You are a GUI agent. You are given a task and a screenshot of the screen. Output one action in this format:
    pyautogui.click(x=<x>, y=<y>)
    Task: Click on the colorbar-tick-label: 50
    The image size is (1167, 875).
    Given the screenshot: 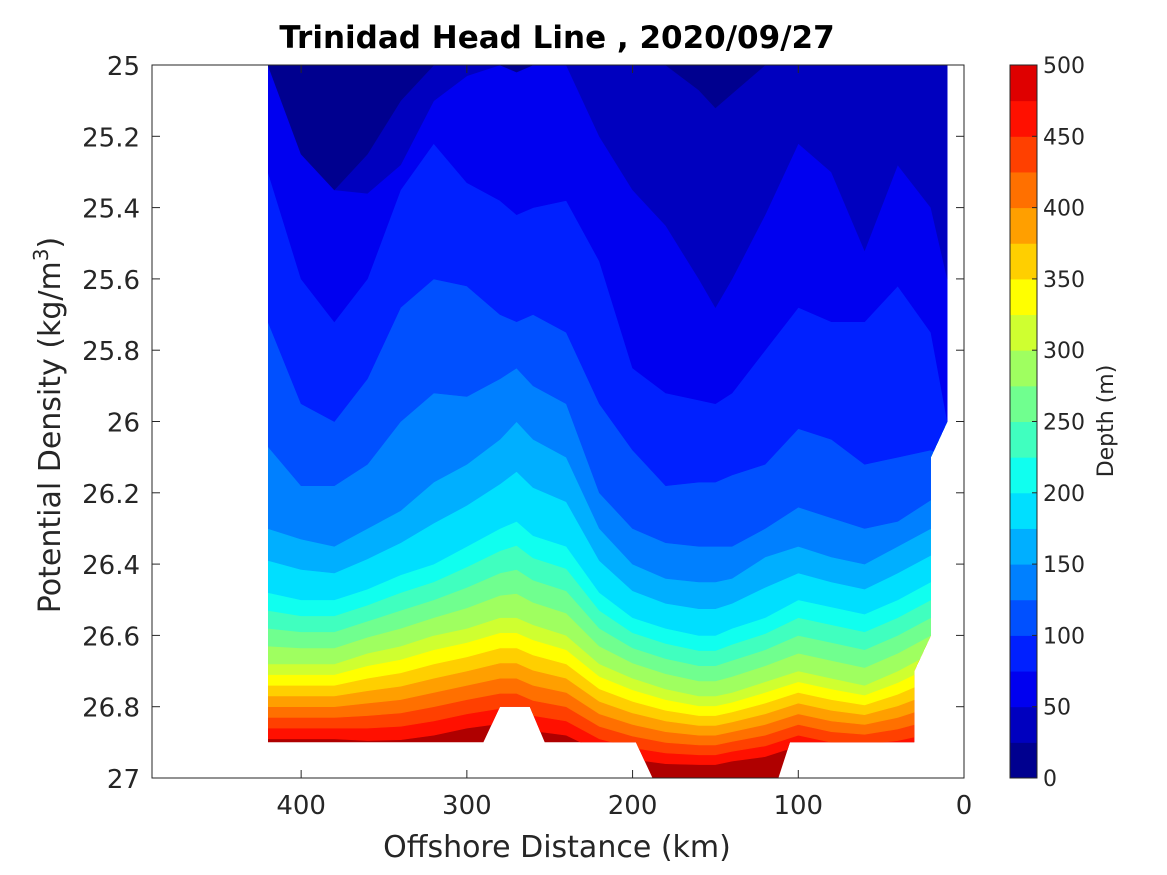 What is the action you would take?
    pyautogui.click(x=1057, y=708)
    